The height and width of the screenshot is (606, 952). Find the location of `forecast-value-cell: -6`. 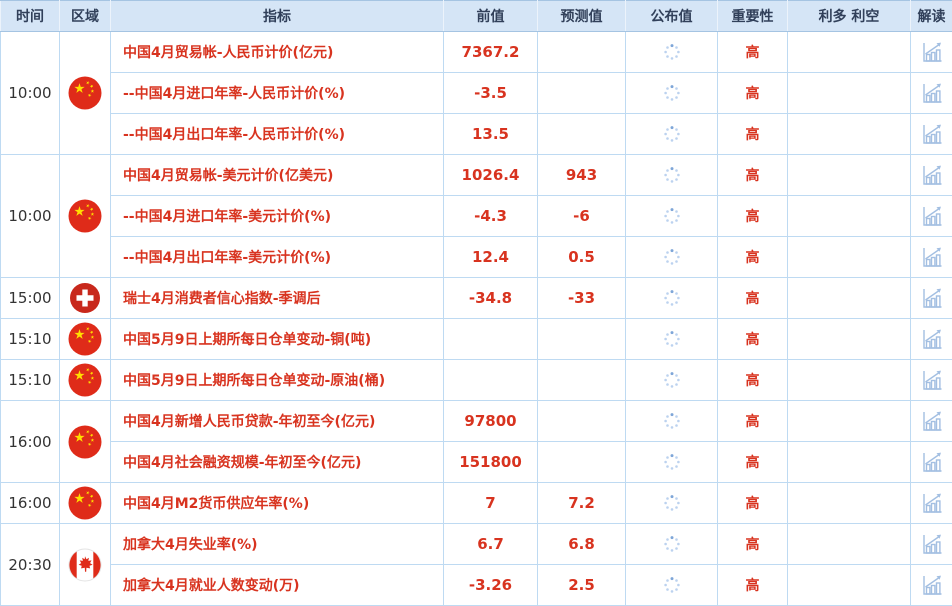

forecast-value-cell: -6 is located at coordinates (582, 216).